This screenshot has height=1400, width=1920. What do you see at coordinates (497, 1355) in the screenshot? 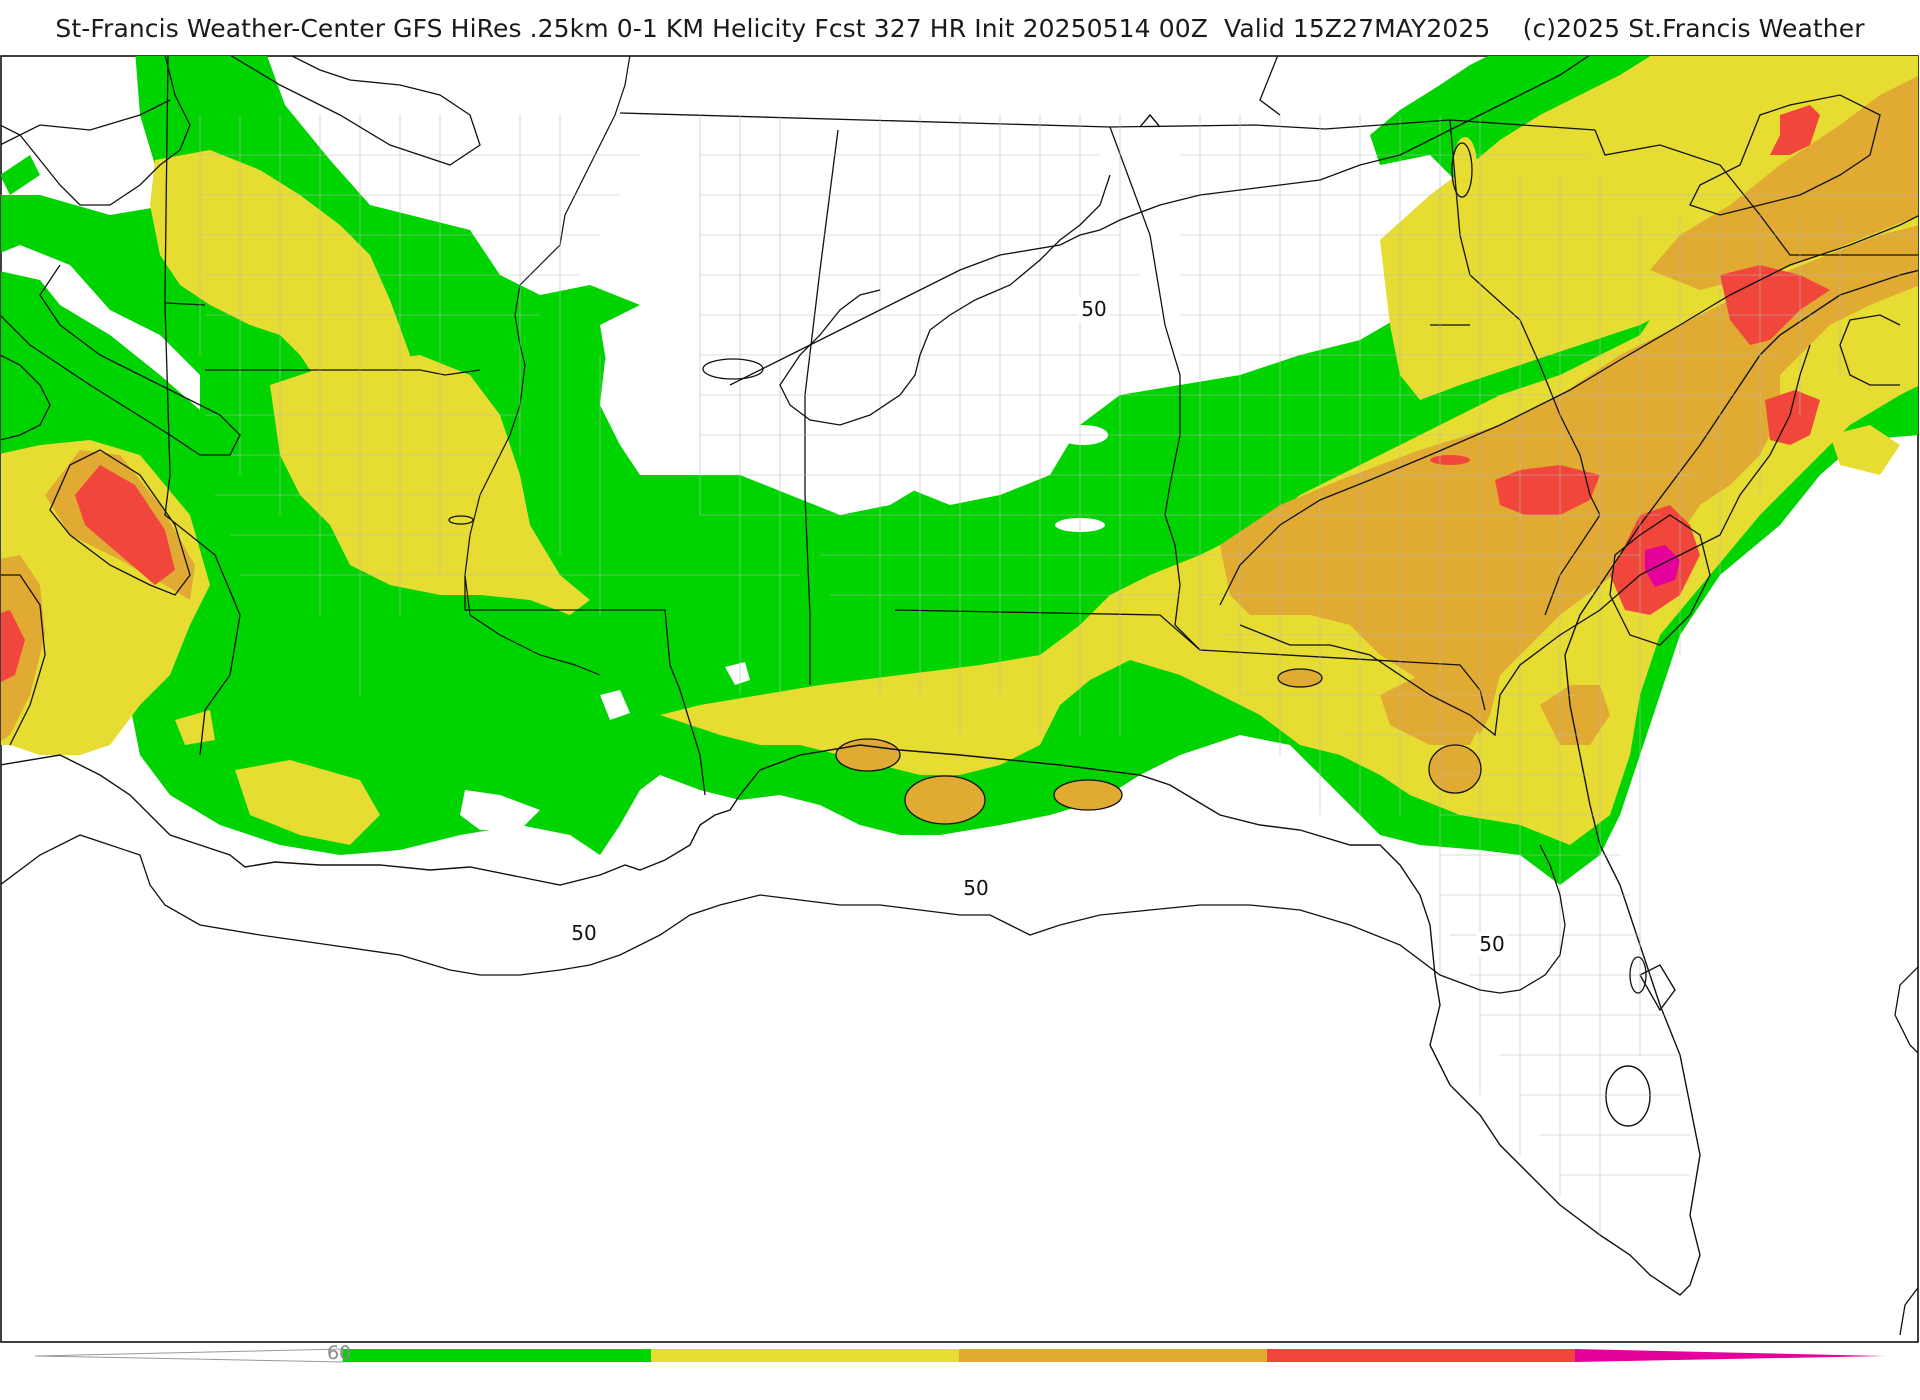
I see `legend-swatch-green` at bounding box center [497, 1355].